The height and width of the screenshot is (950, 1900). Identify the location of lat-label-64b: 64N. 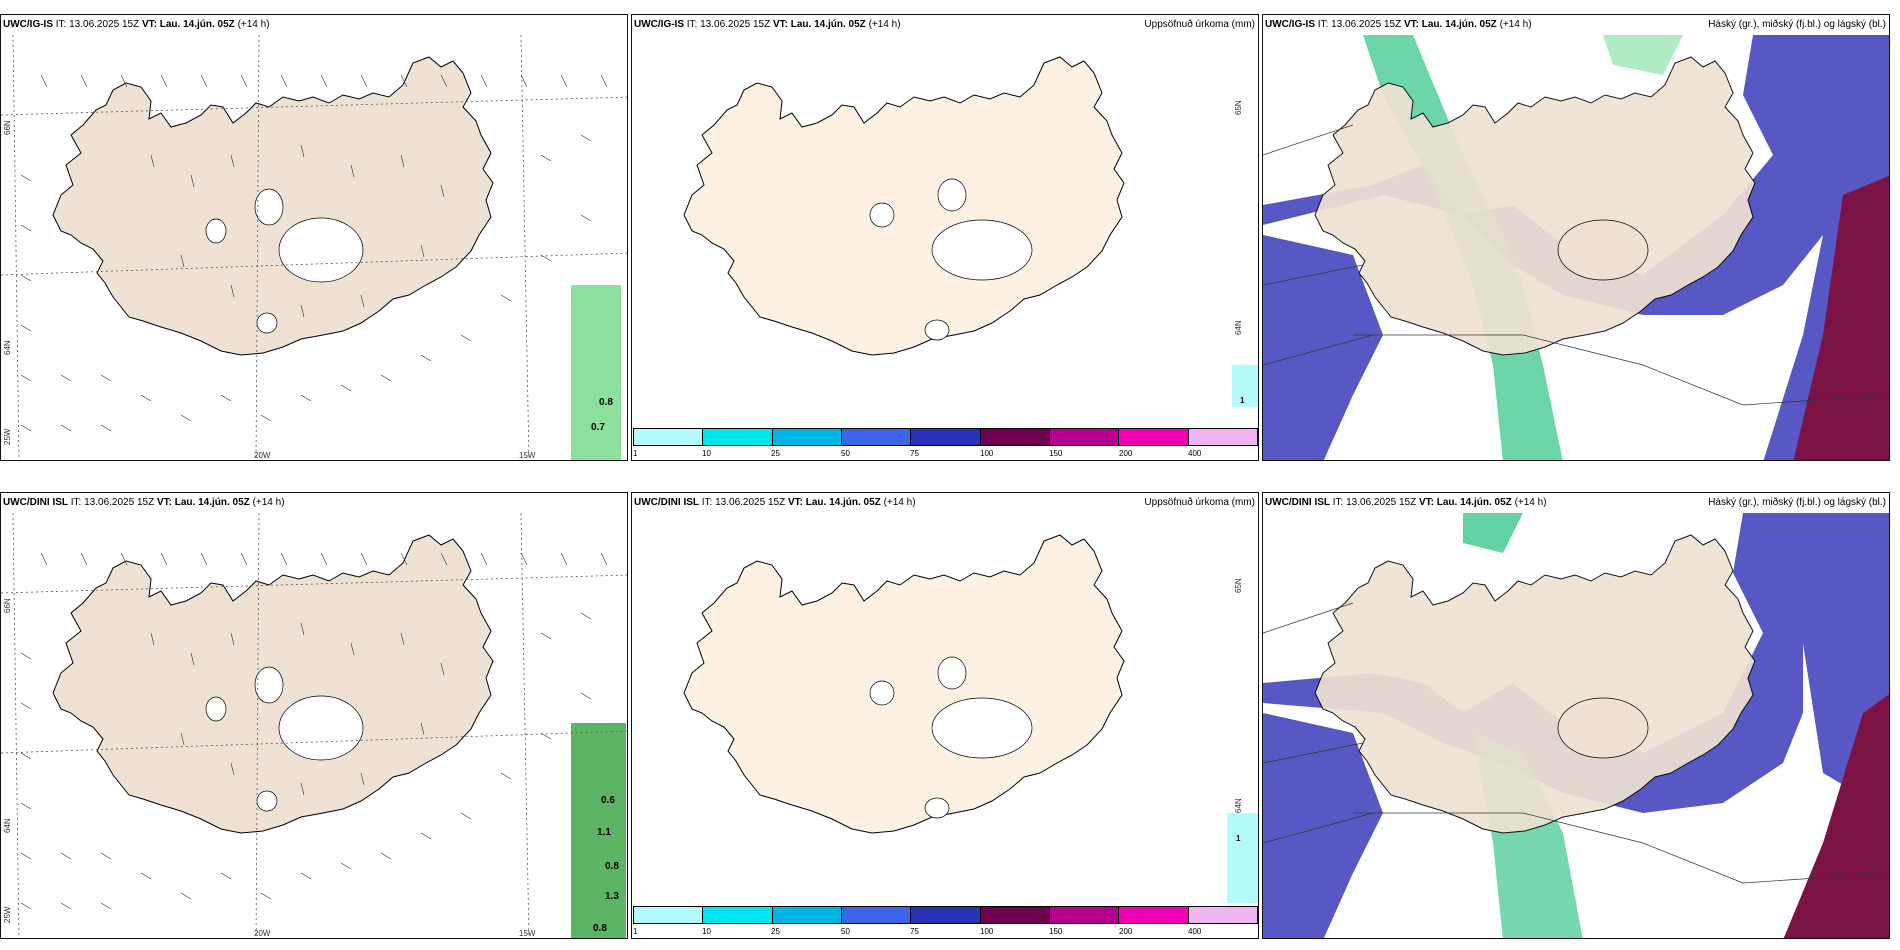
(1238, 327).